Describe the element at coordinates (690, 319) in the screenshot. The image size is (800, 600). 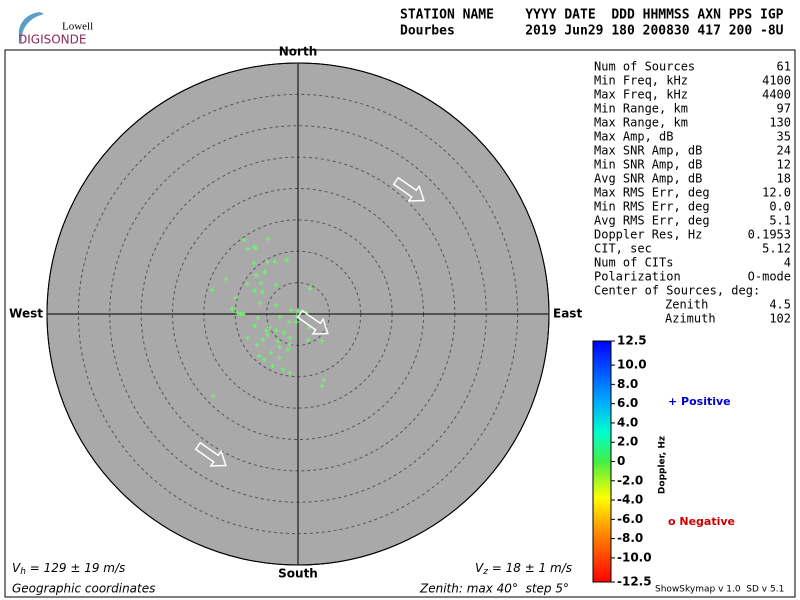
I see `center-label: Azimuth` at that location.